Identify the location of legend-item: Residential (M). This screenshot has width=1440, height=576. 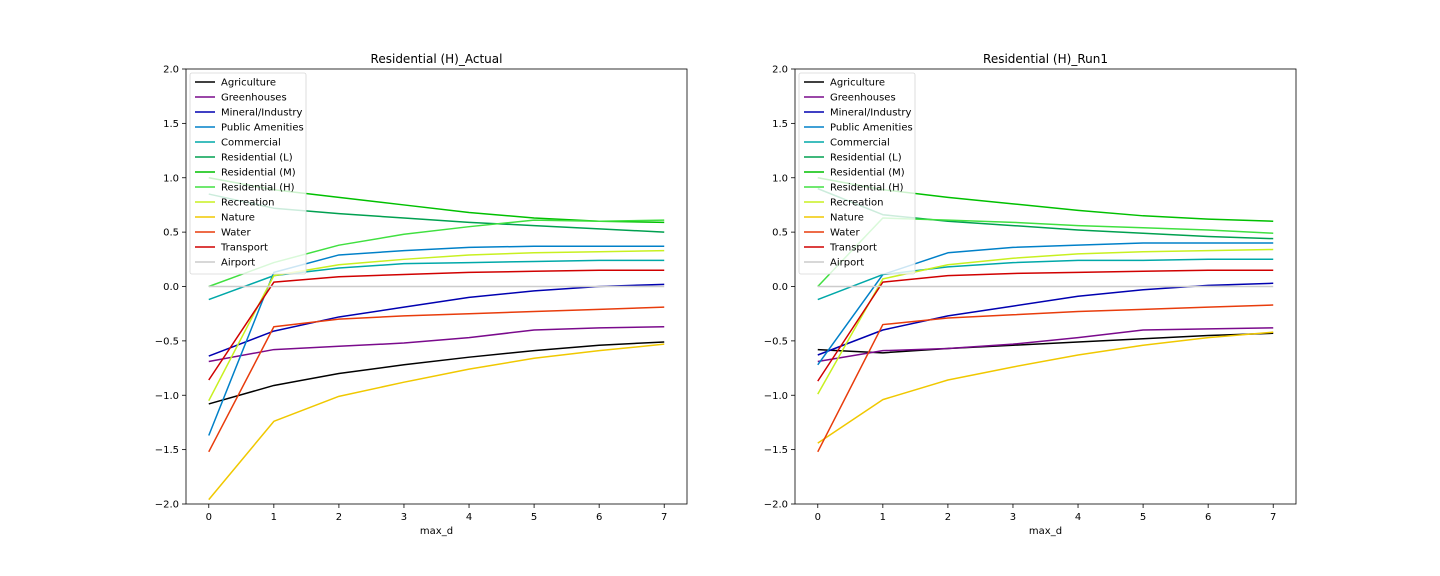
(854, 173).